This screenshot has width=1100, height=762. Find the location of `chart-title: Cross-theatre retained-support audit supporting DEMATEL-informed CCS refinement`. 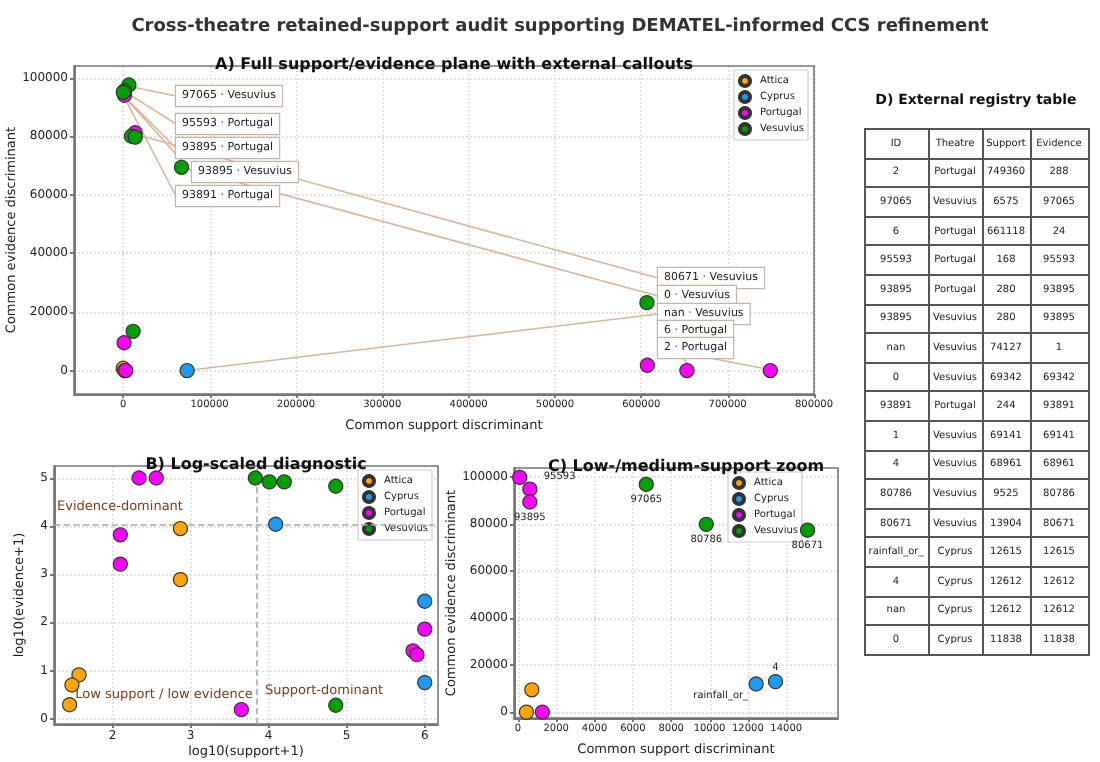

chart-title: Cross-theatre retained-support audit supporting DEMATEL-informed CCS refinement is located at coordinates (560, 27).